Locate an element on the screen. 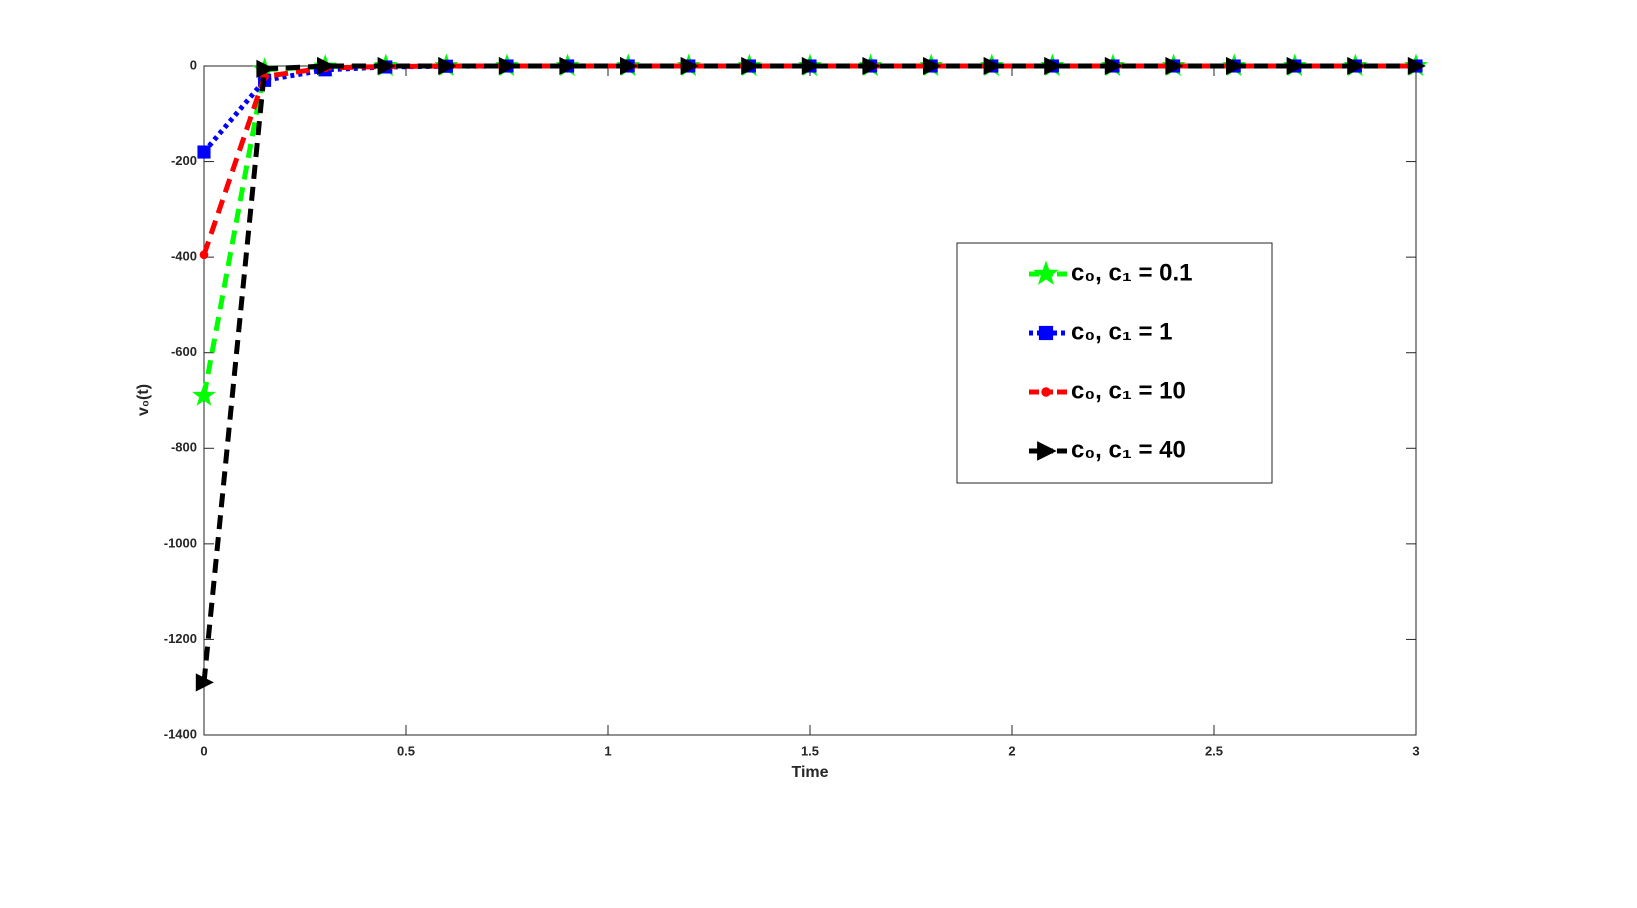 The height and width of the screenshot is (908, 1637). x-tick-label: 0.5 is located at coordinates (406, 750).